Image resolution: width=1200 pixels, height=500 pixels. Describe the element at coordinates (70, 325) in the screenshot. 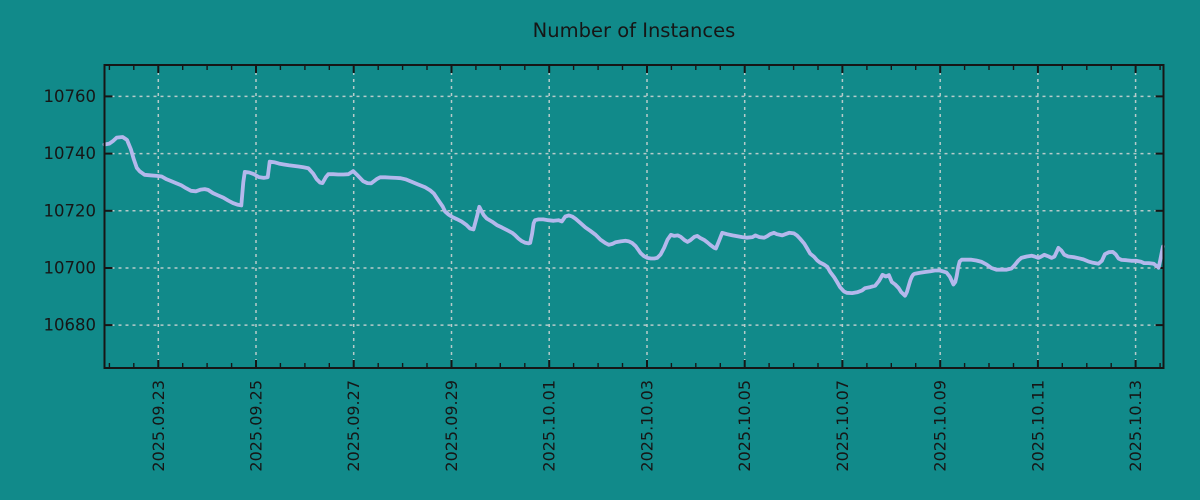

I see `y-tick-label: 10680` at that location.